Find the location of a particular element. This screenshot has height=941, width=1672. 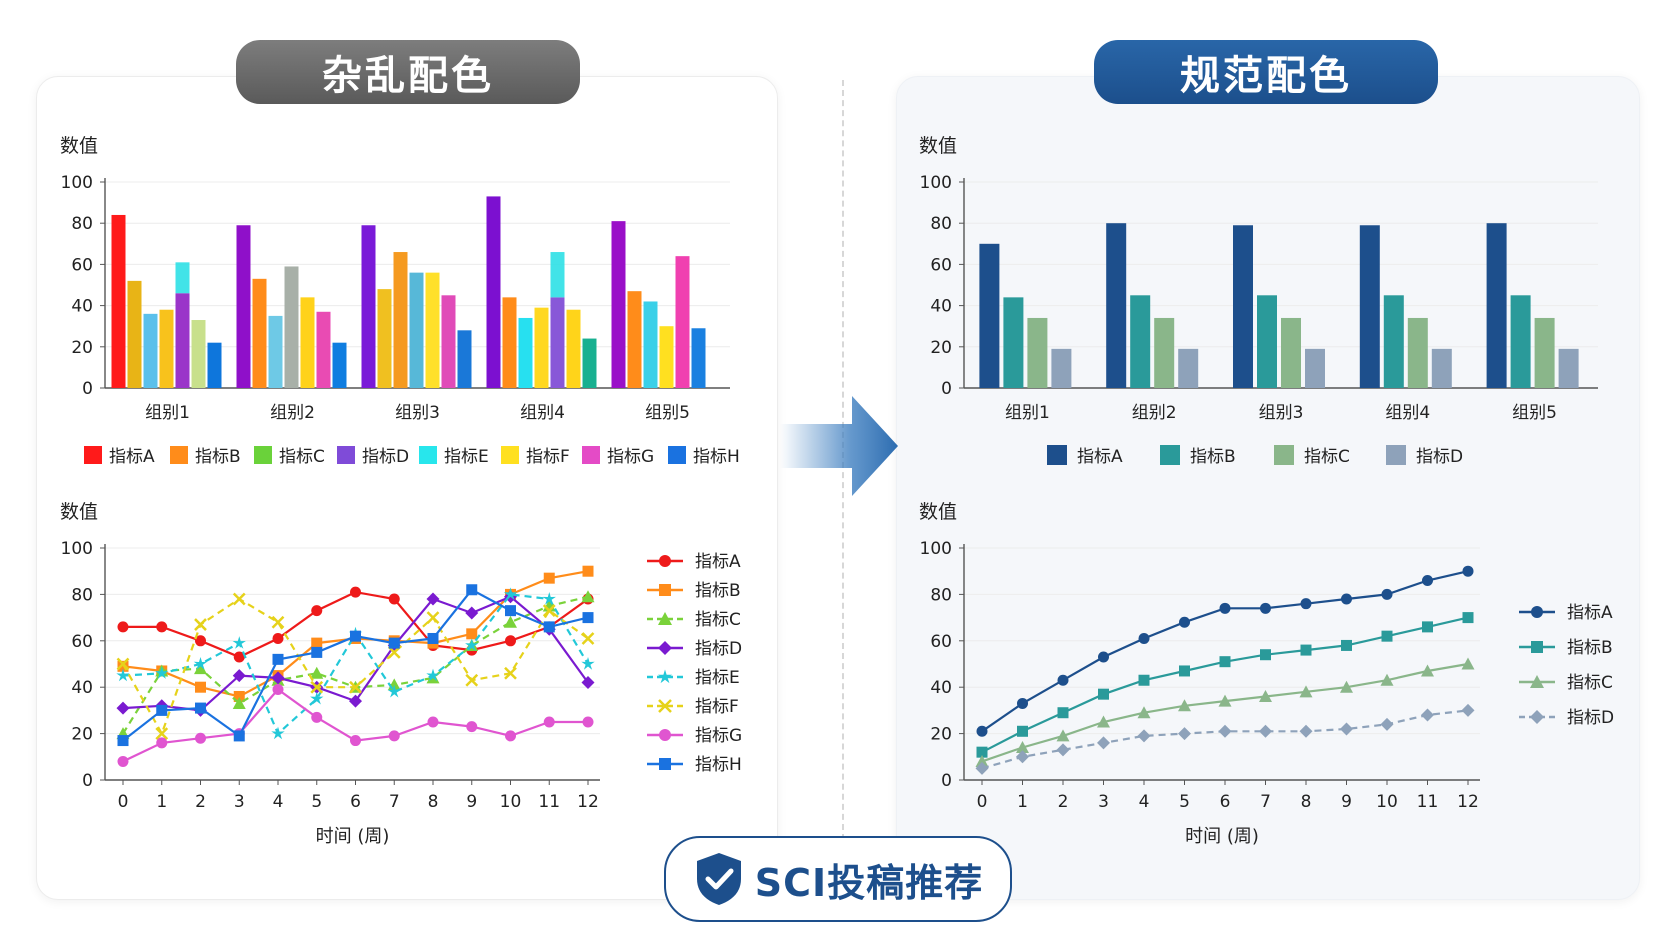

messy-bar-ytick-label: 60 is located at coordinates (82, 265).